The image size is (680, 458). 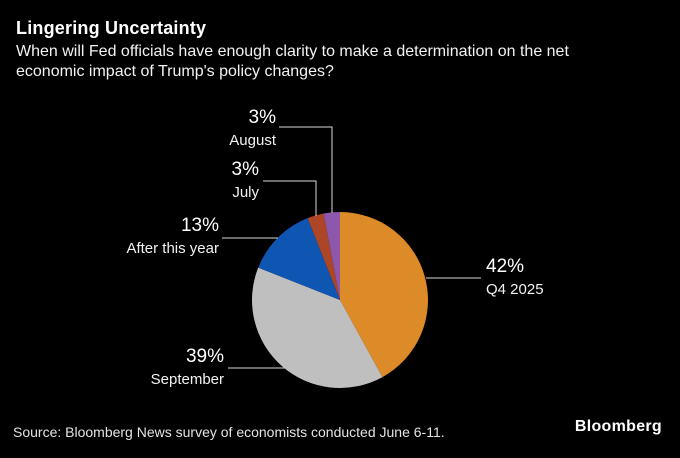 What do you see at coordinates (515, 289) in the screenshot?
I see `pie-label-q4-2025-name: Q4 2025` at bounding box center [515, 289].